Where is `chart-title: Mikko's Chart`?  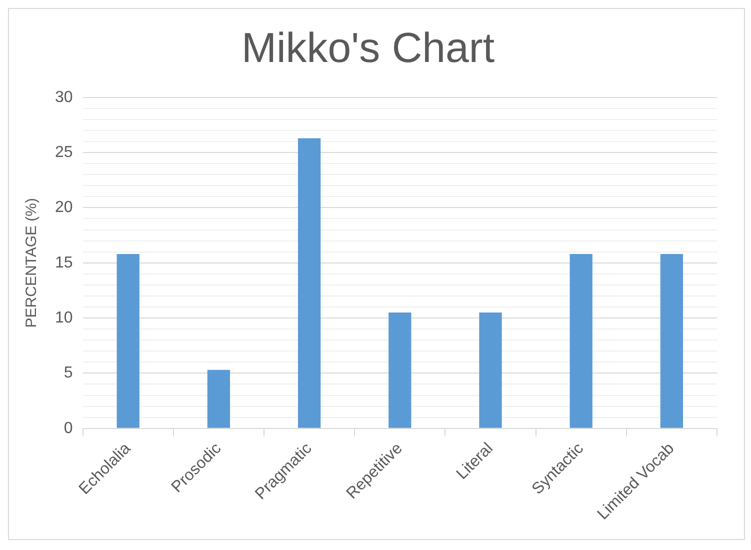
chart-title: Mikko's Chart is located at coordinates (368, 47).